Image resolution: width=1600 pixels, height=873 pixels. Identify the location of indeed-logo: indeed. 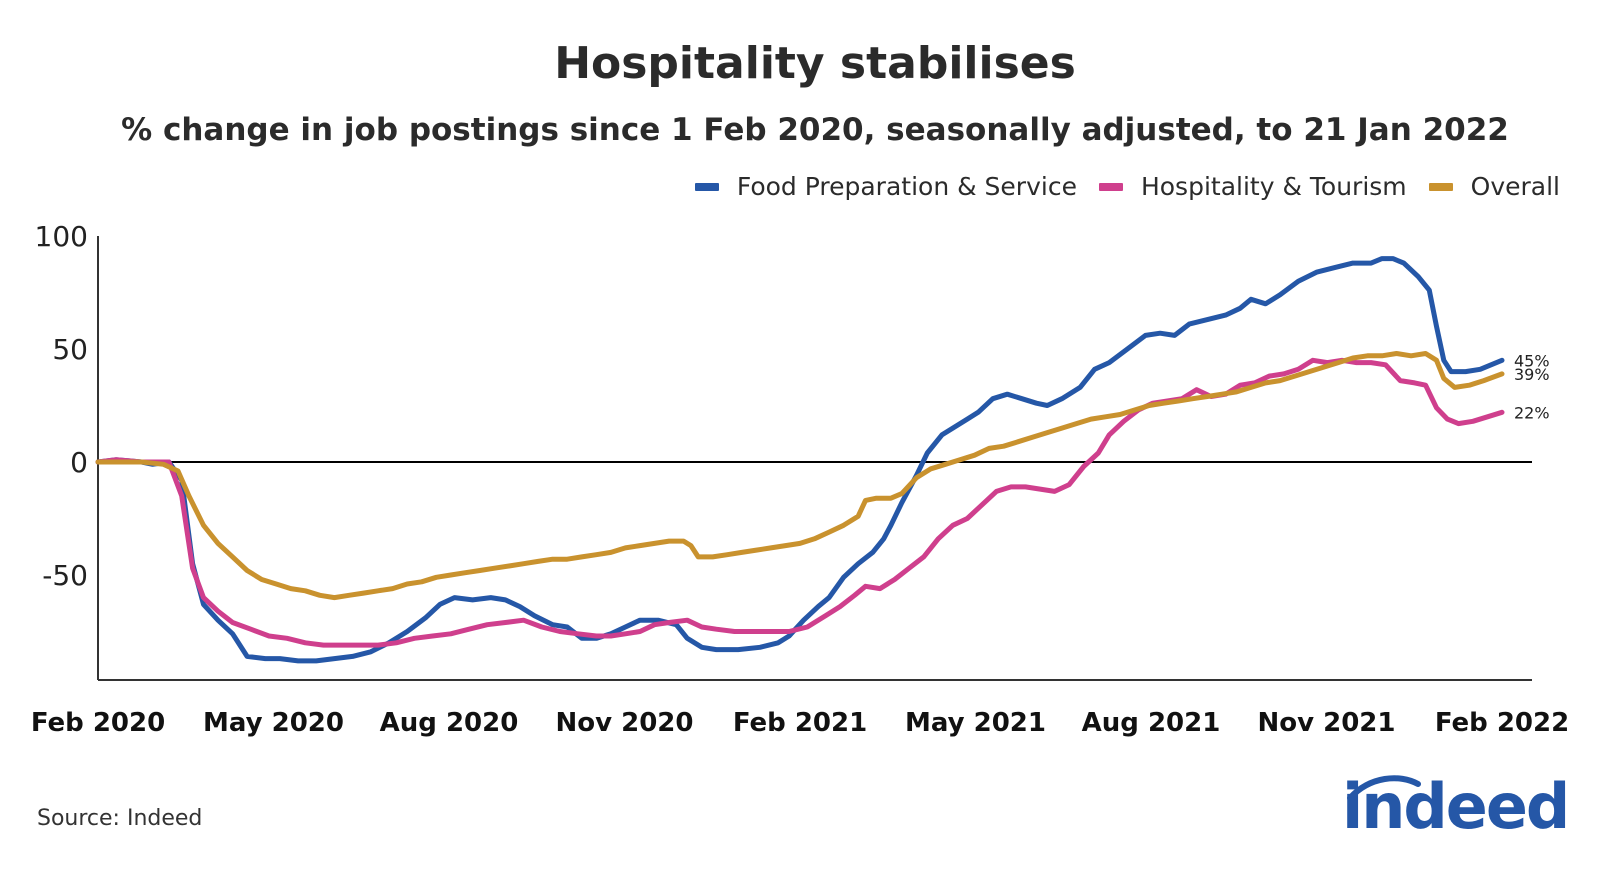
(1450, 806).